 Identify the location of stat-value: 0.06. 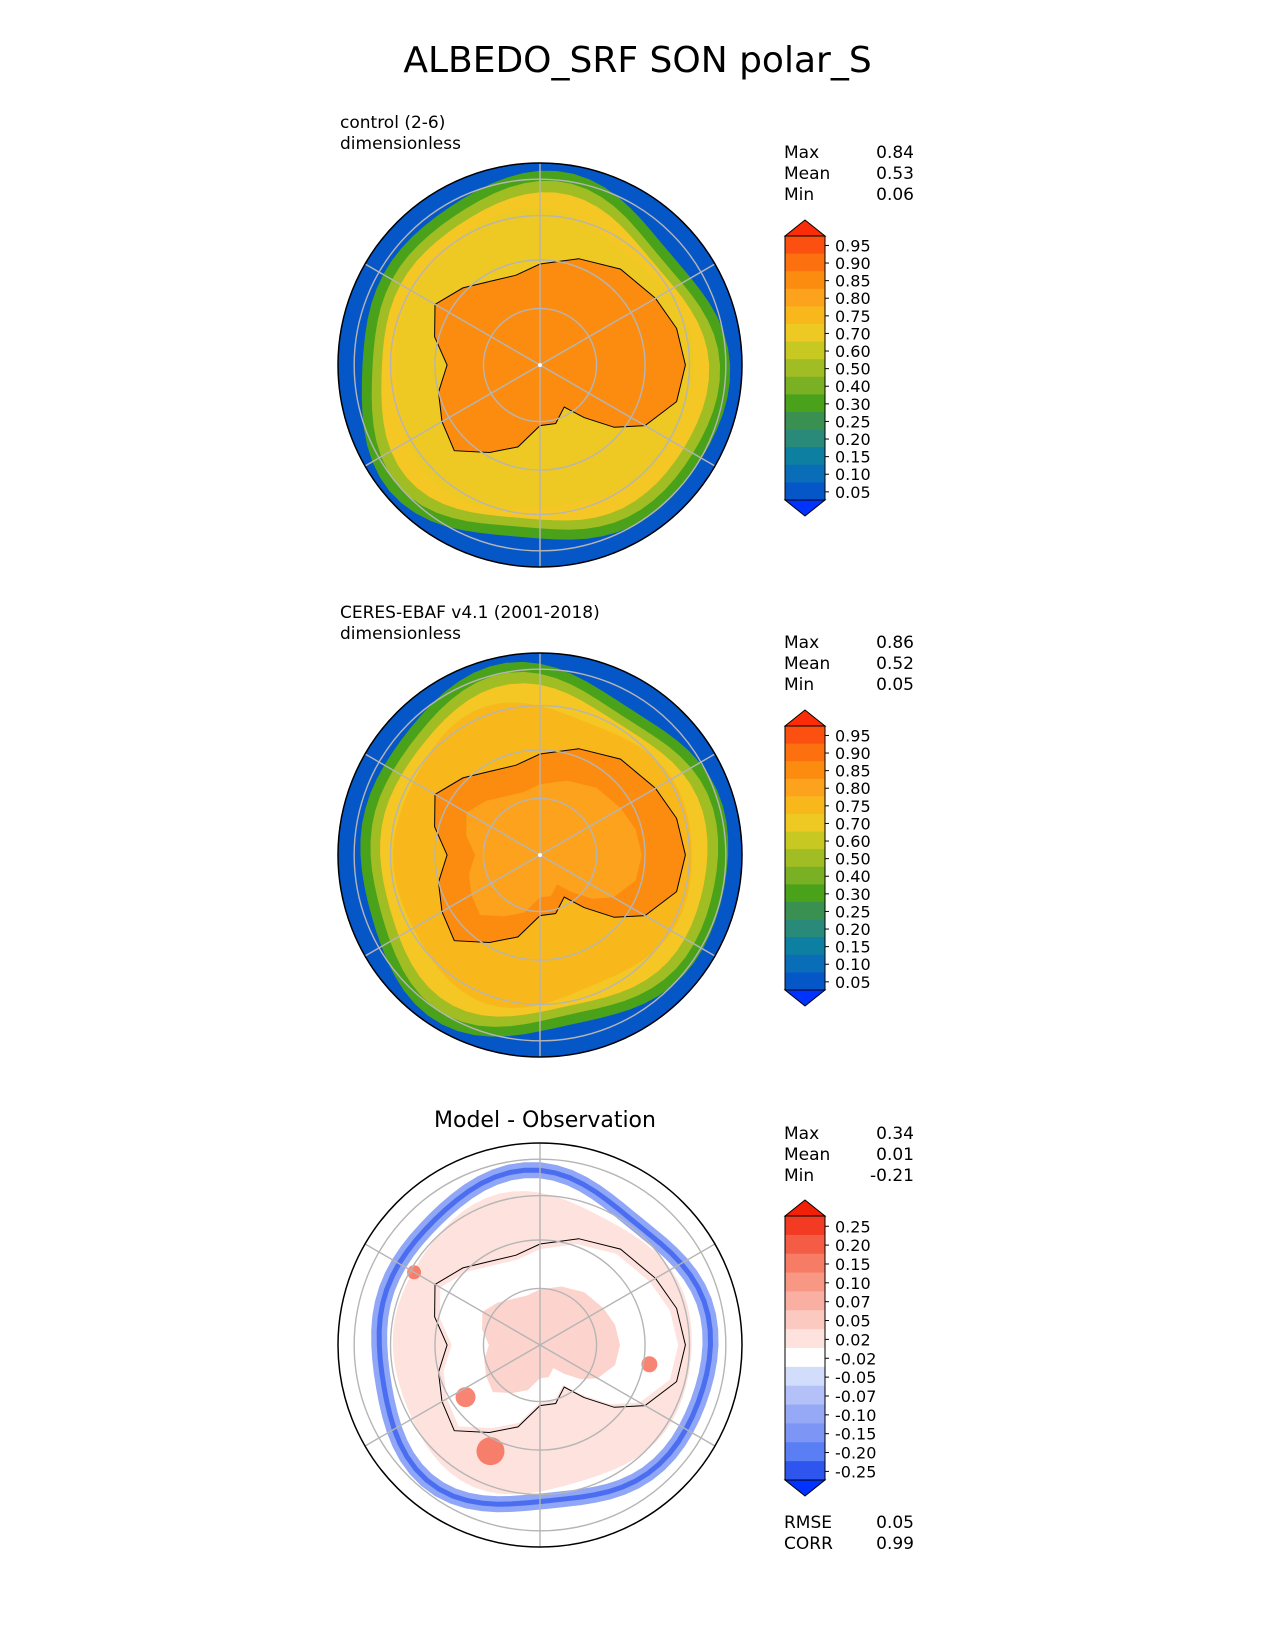
(895, 195).